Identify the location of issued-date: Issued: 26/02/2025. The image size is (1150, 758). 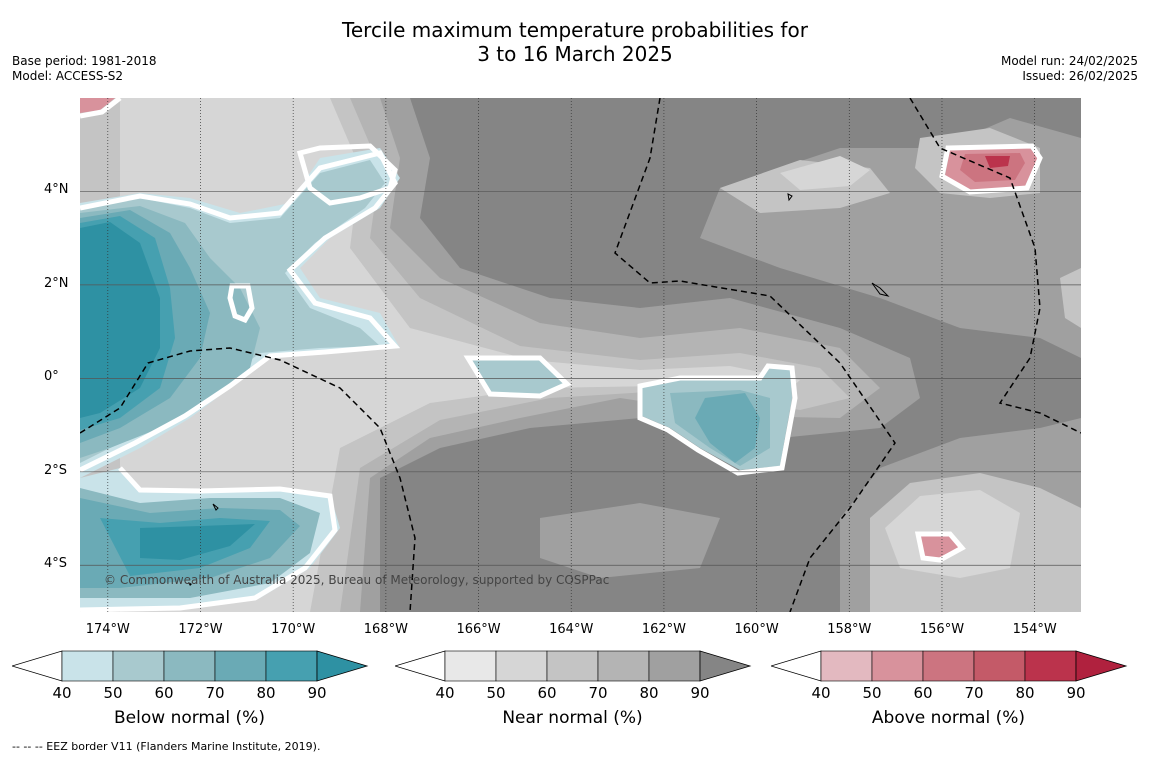
(1080, 76).